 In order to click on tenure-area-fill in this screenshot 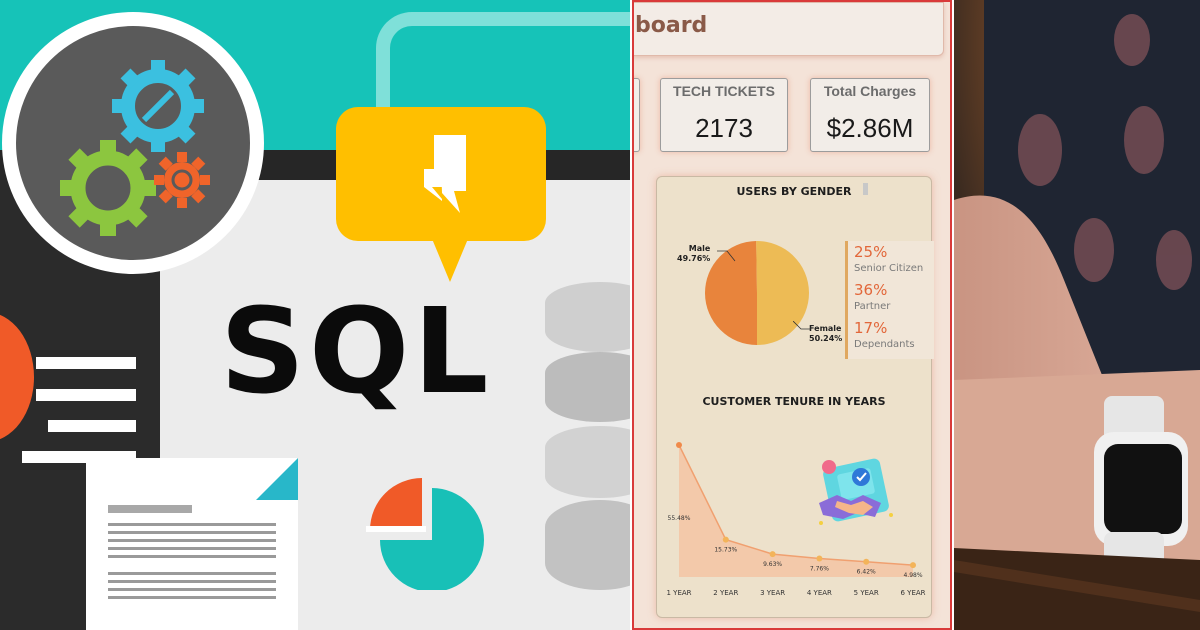, I will do `click(796, 510)`.